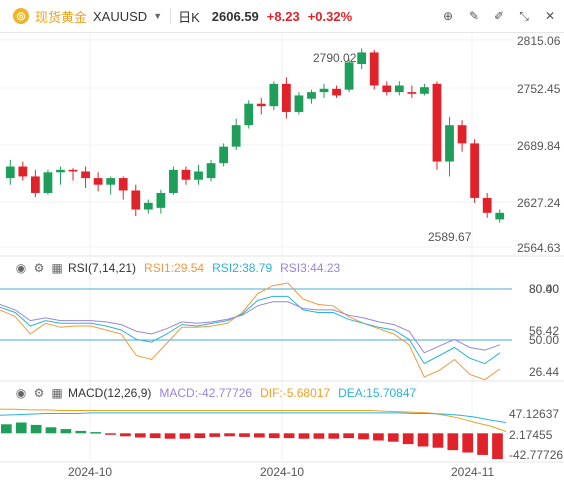 The height and width of the screenshot is (483, 564). What do you see at coordinates (536, 434) in the screenshot?
I see `macd-axis: 47.12637 2.17455 -42.77726` at bounding box center [536, 434].